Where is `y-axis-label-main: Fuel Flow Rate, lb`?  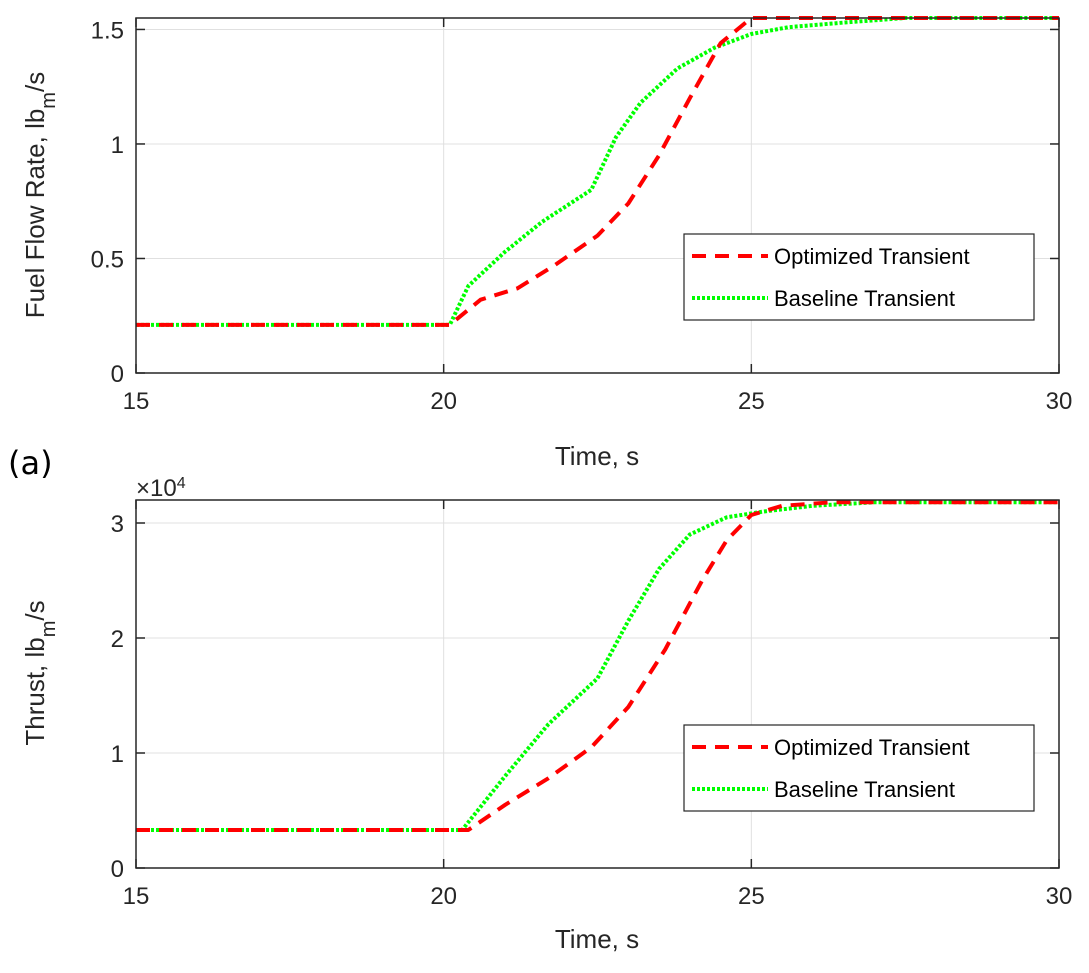
y-axis-label-main: Fuel Flow Rate, lb is located at coordinates (35, 214).